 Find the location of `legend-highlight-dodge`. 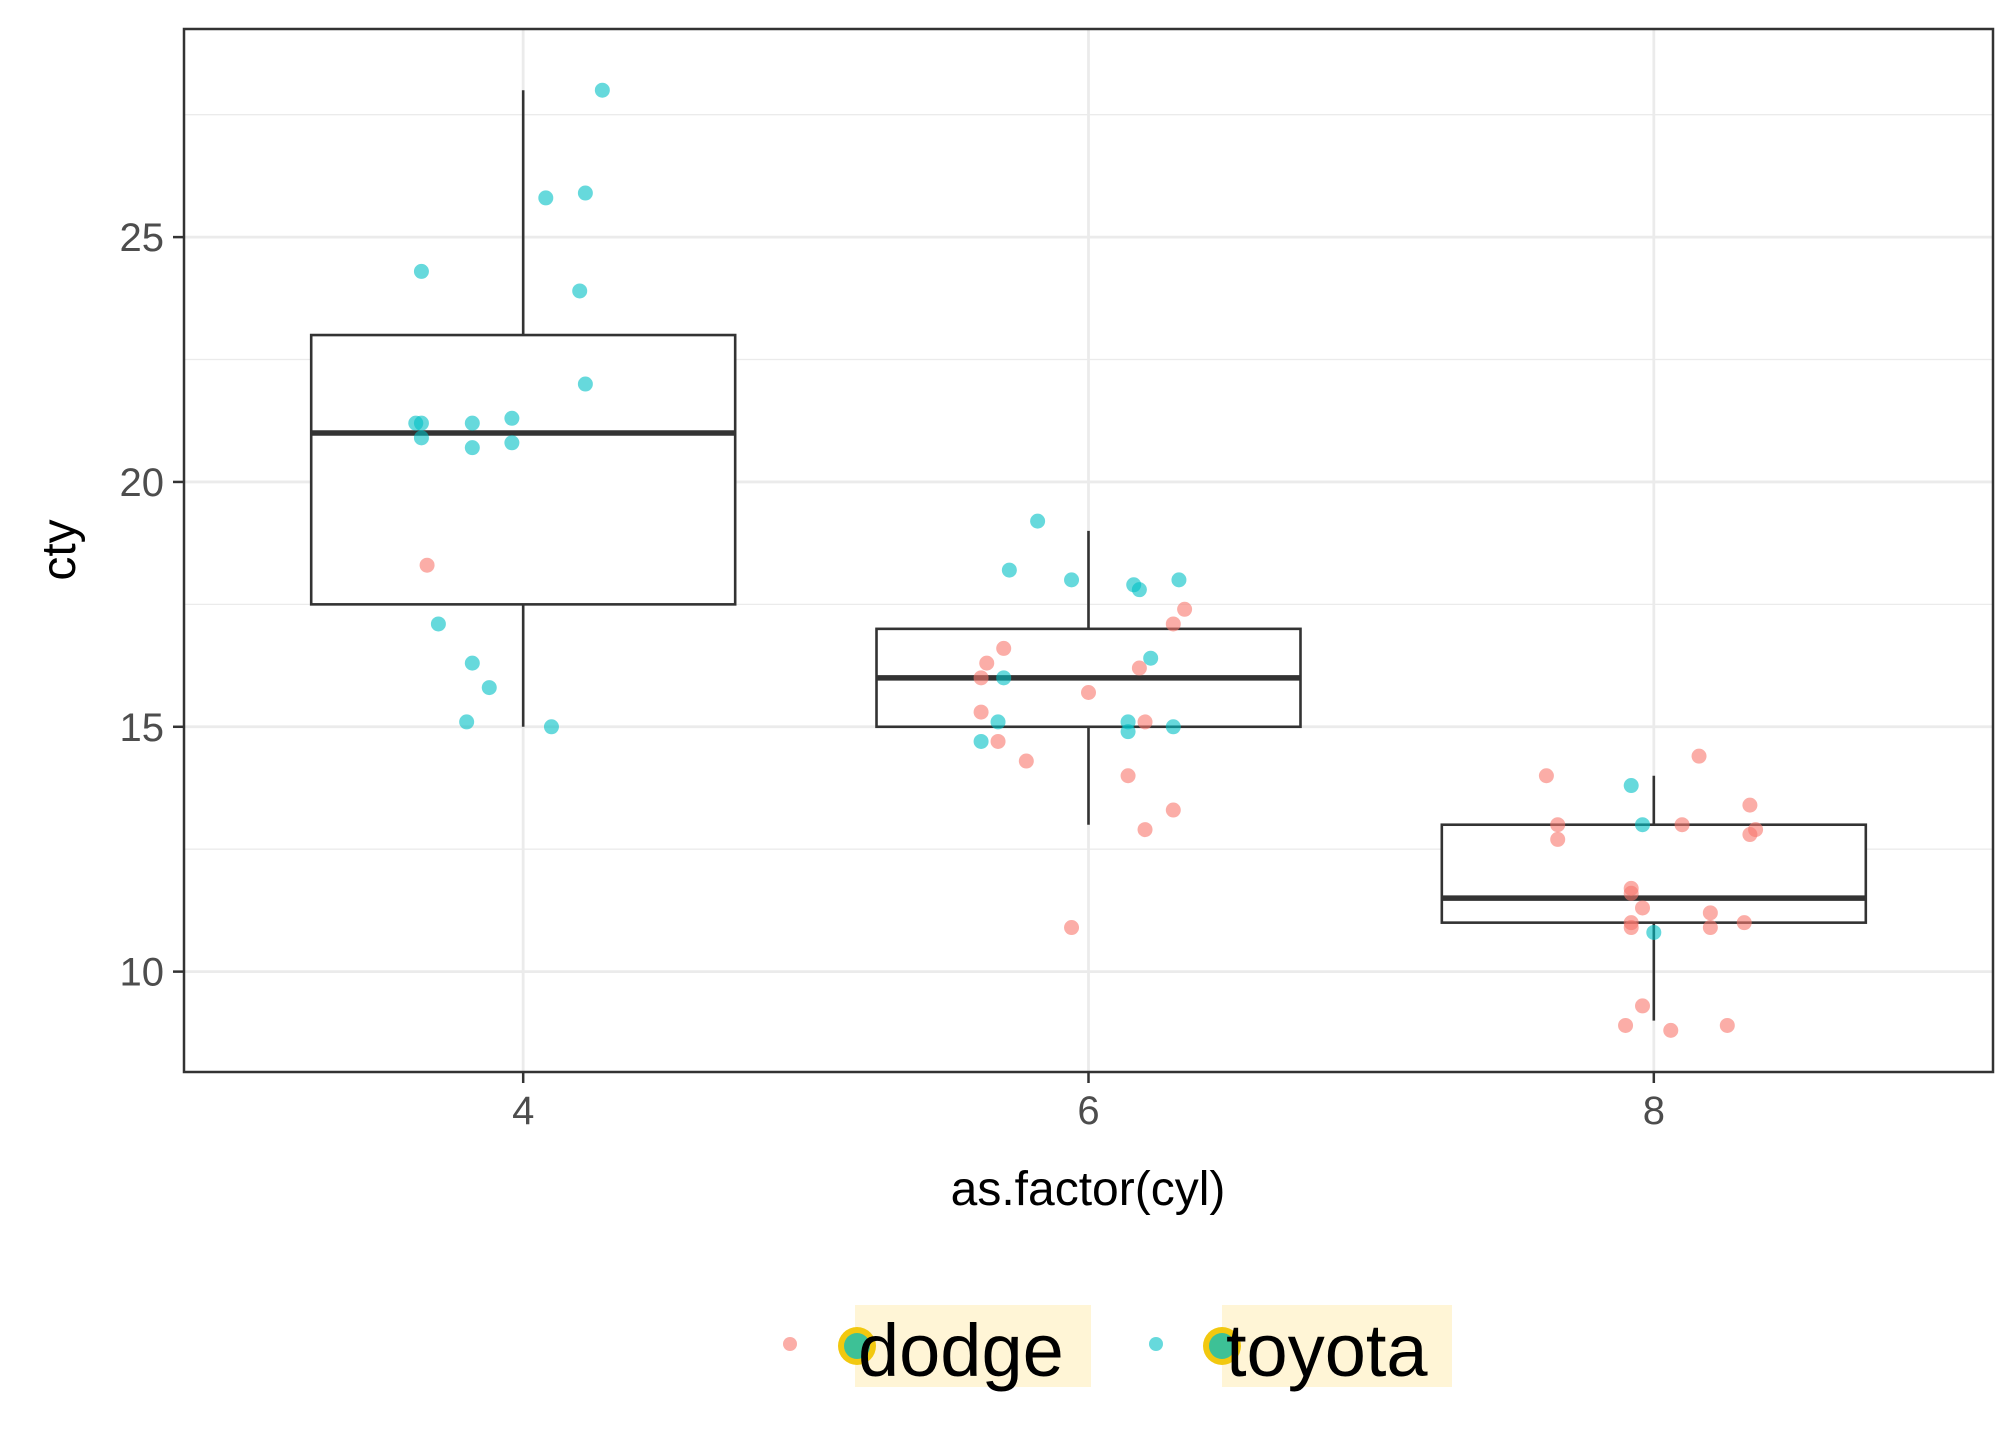

legend-highlight-dodge is located at coordinates (973, 1346).